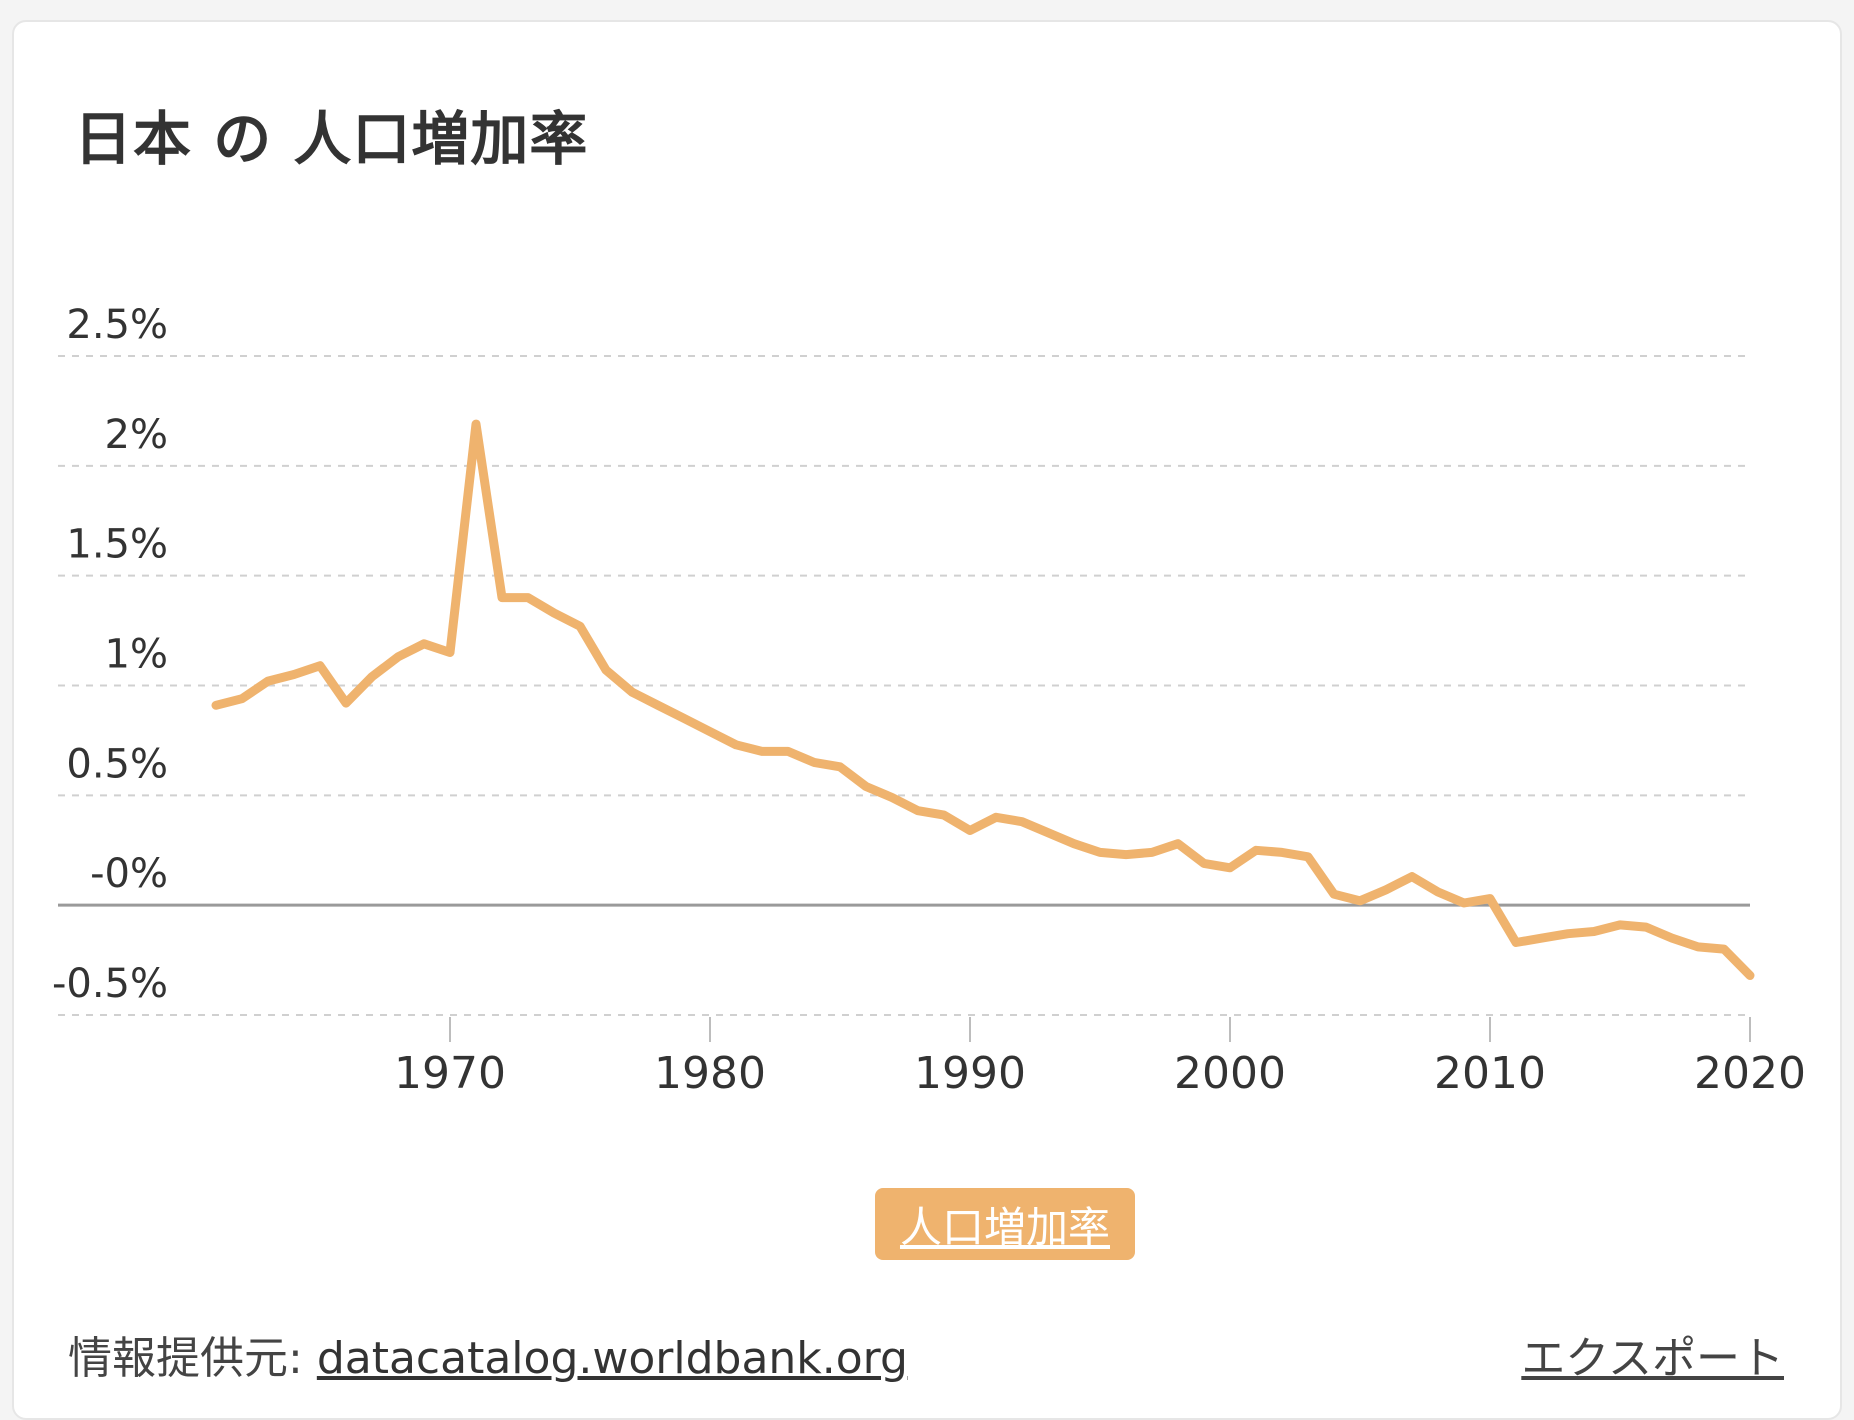  Describe the element at coordinates (1490, 1073) in the screenshot. I see `x-tick-label: 2010` at that location.